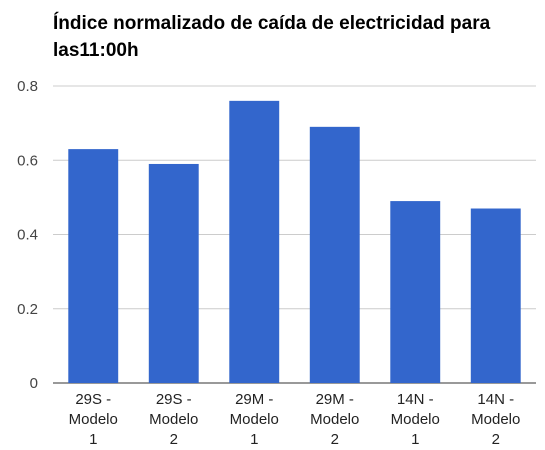 Image resolution: width=545 pixels, height=450 pixels. I want to click on x-tick-label: 14N - Modelo 2, so click(495, 419).